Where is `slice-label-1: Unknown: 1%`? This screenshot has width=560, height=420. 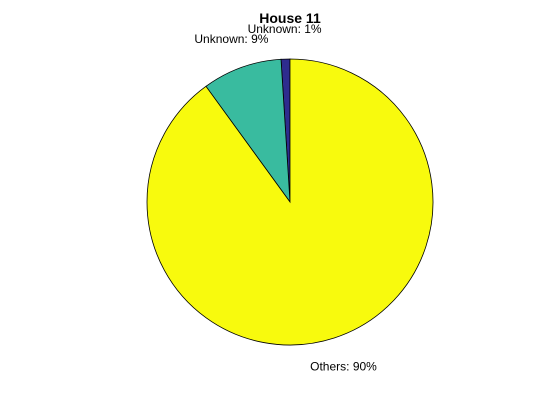
slice-label-1: Unknown: 1% is located at coordinates (285, 29).